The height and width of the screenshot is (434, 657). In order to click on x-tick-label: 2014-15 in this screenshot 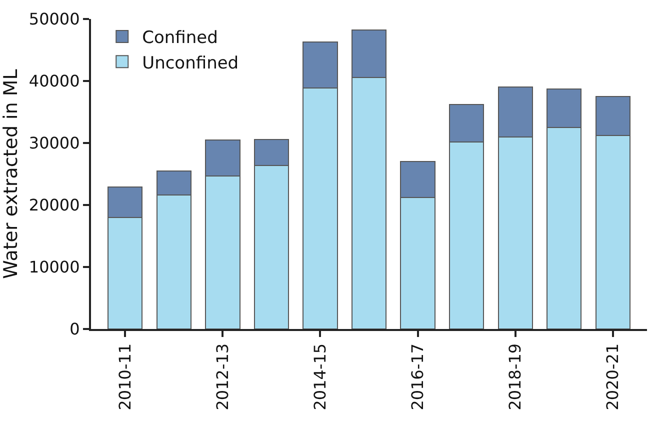, I will do `click(320, 376)`.